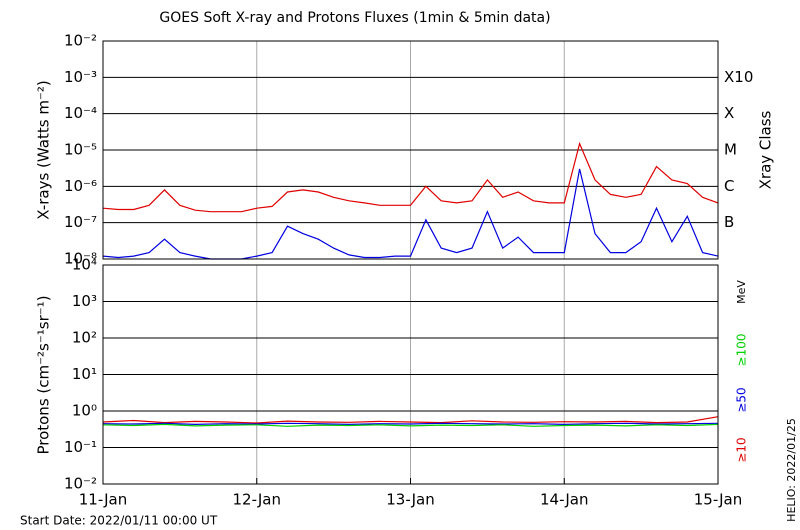 The image size is (800, 530). Describe the element at coordinates (738, 77) in the screenshot. I see `class-label: X10` at that location.